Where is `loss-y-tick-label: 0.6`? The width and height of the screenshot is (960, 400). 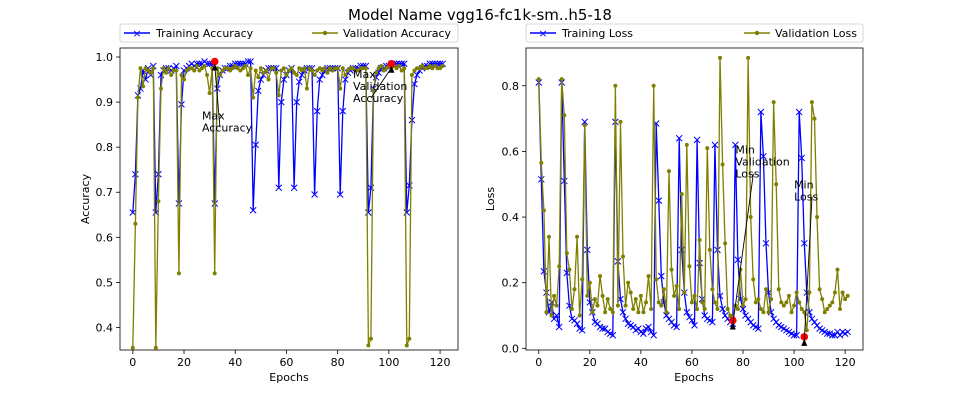
loss-y-tick-label: 0.6 is located at coordinates (511, 151).